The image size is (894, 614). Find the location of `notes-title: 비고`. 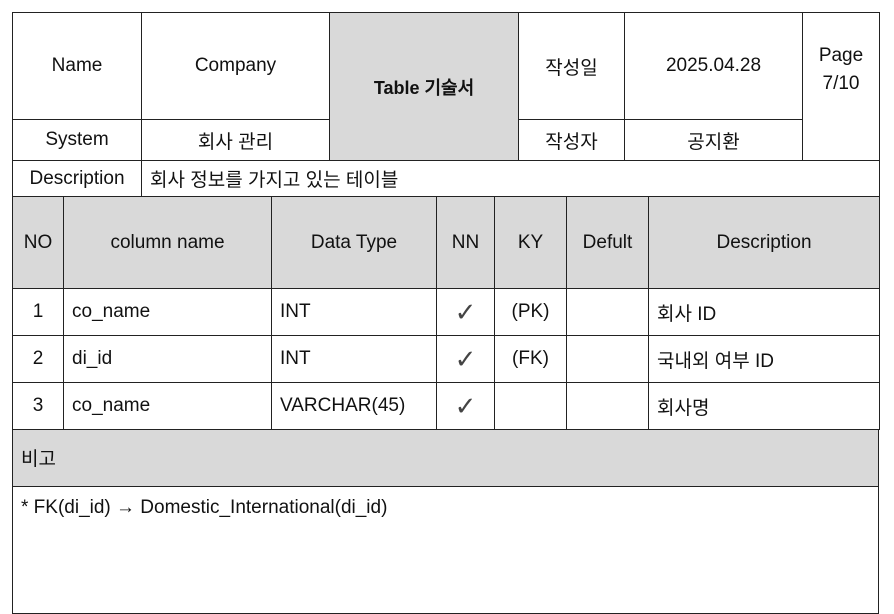

notes-title: 비고 is located at coordinates (445, 457).